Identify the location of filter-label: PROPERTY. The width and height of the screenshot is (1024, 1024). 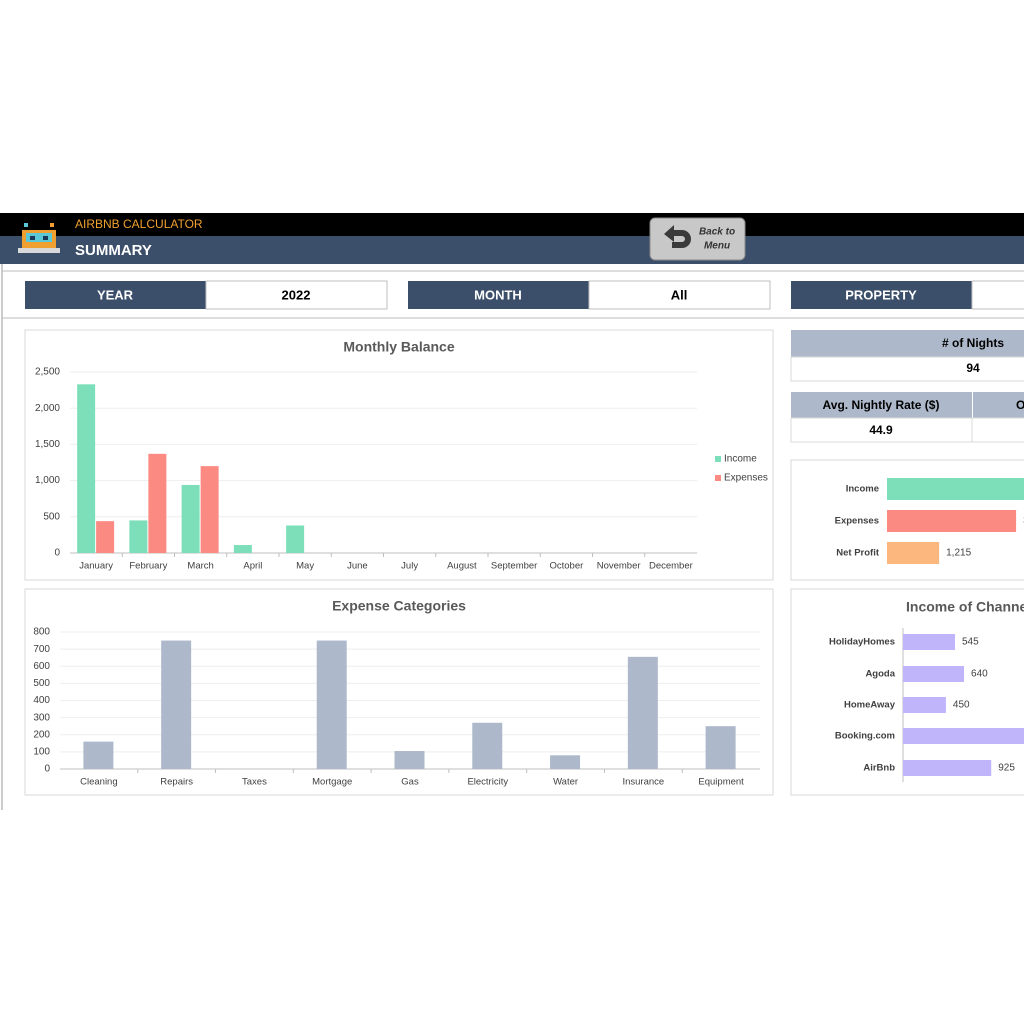
(881, 294).